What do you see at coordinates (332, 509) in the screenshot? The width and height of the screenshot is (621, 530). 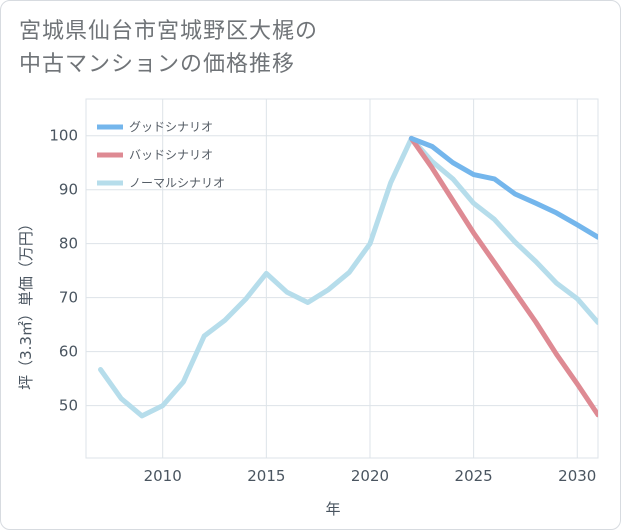 I see `x-axis-label: 年` at bounding box center [332, 509].